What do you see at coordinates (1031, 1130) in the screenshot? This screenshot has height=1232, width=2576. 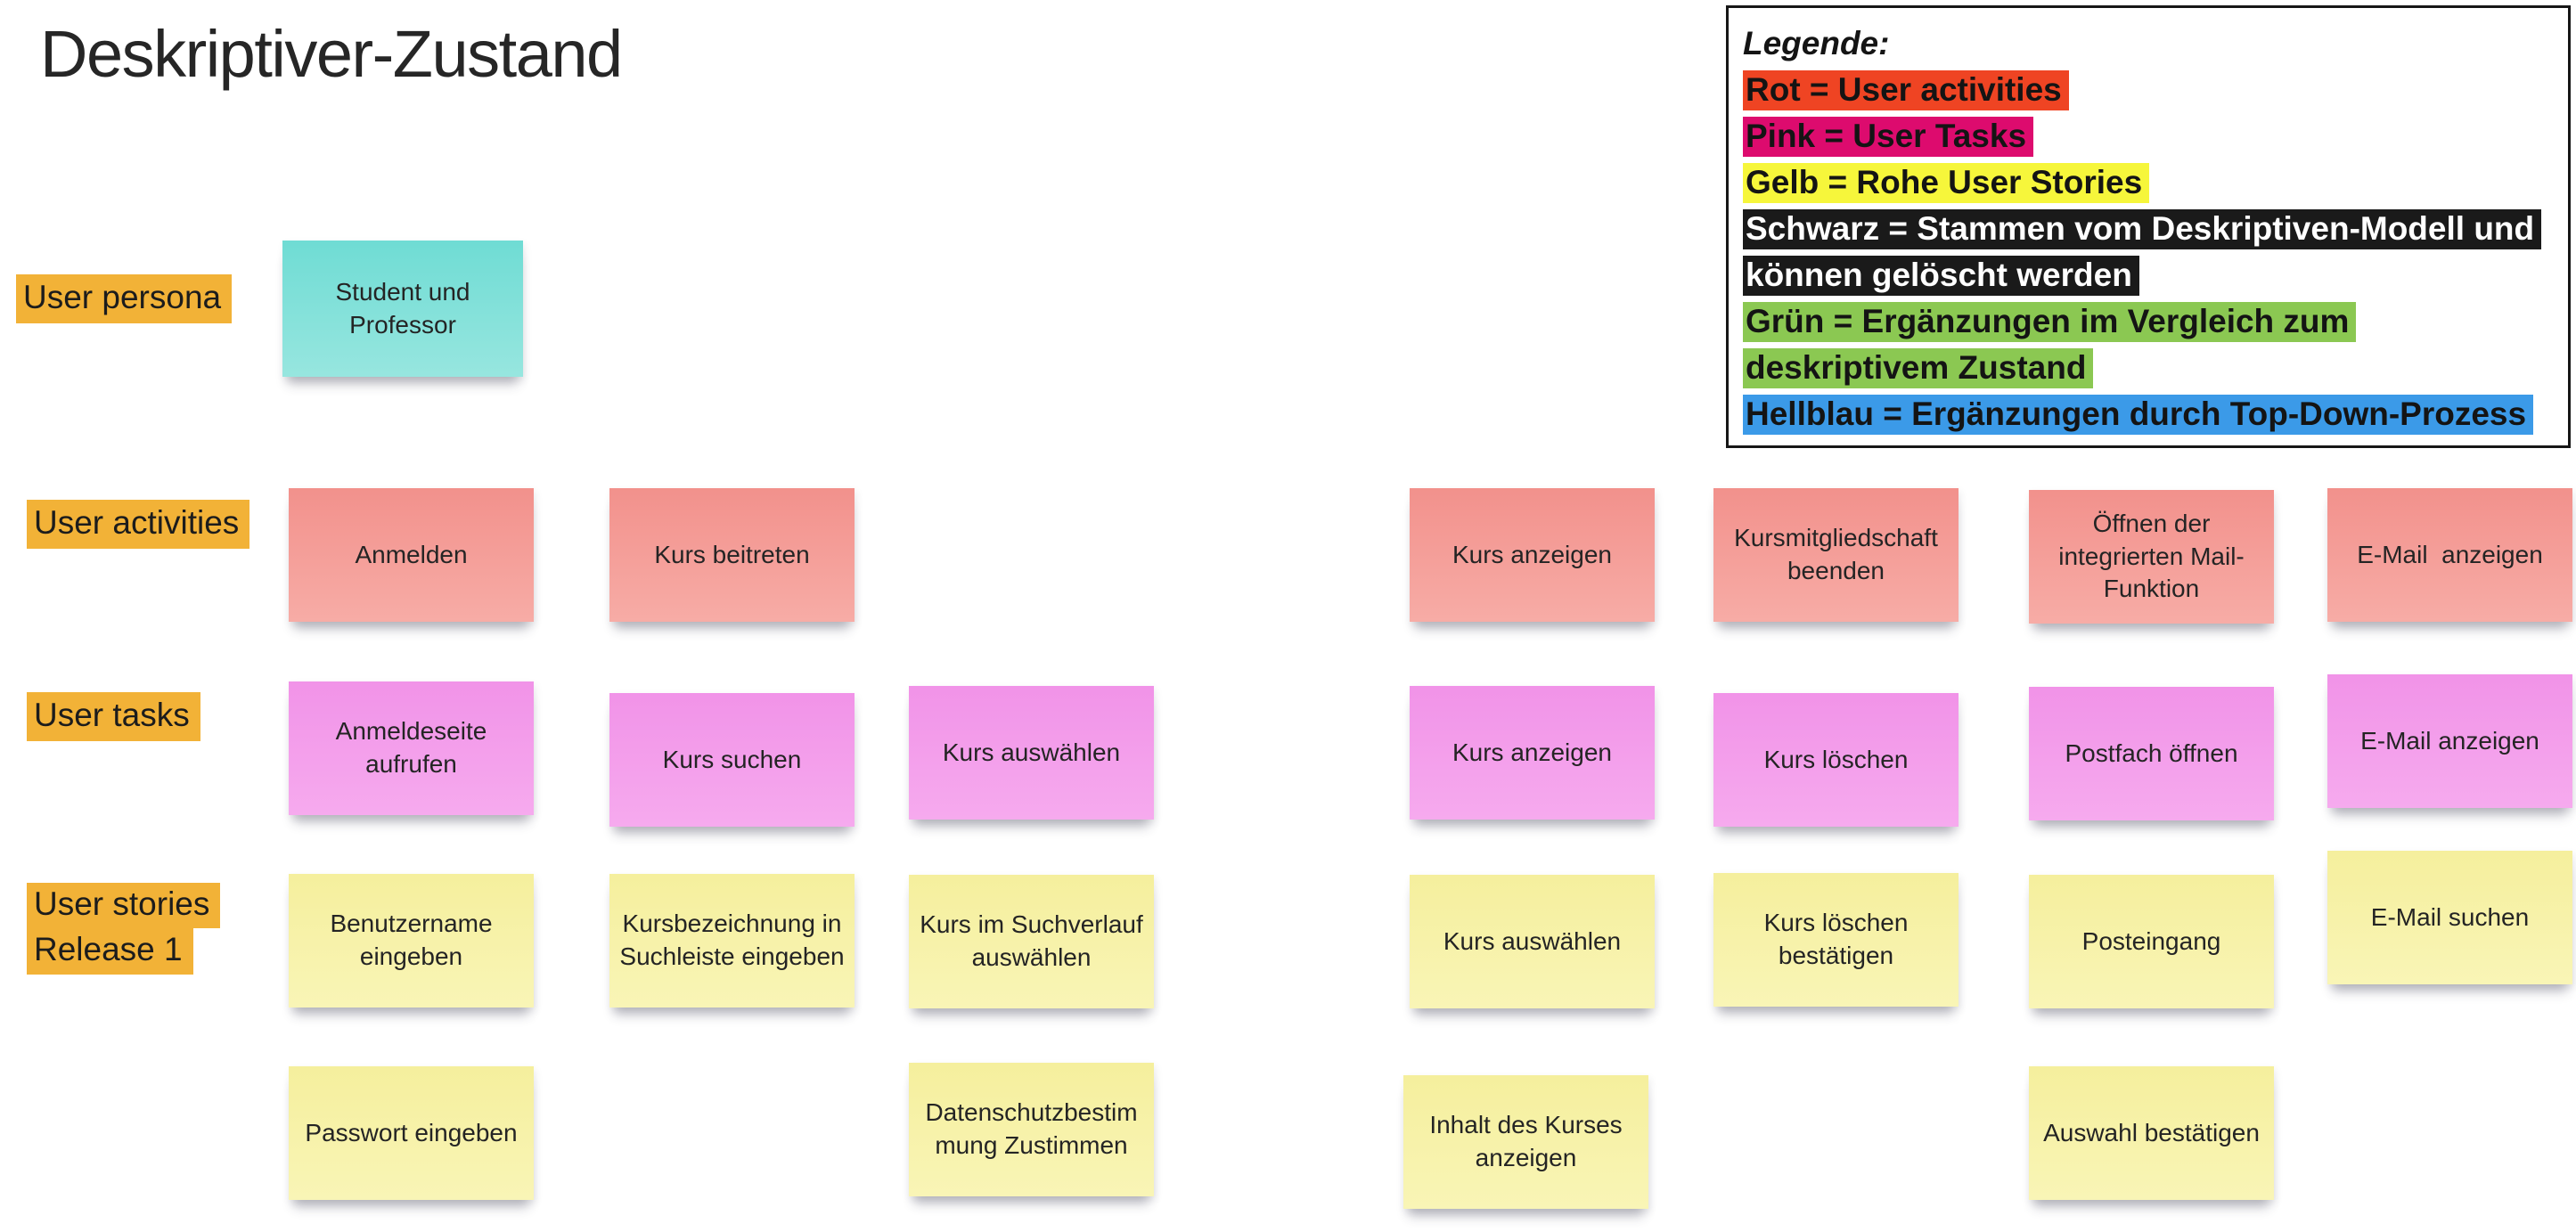 I see `note-datenschutz-zustimmen: Datenschutzbestimmung Zustimmen` at bounding box center [1031, 1130].